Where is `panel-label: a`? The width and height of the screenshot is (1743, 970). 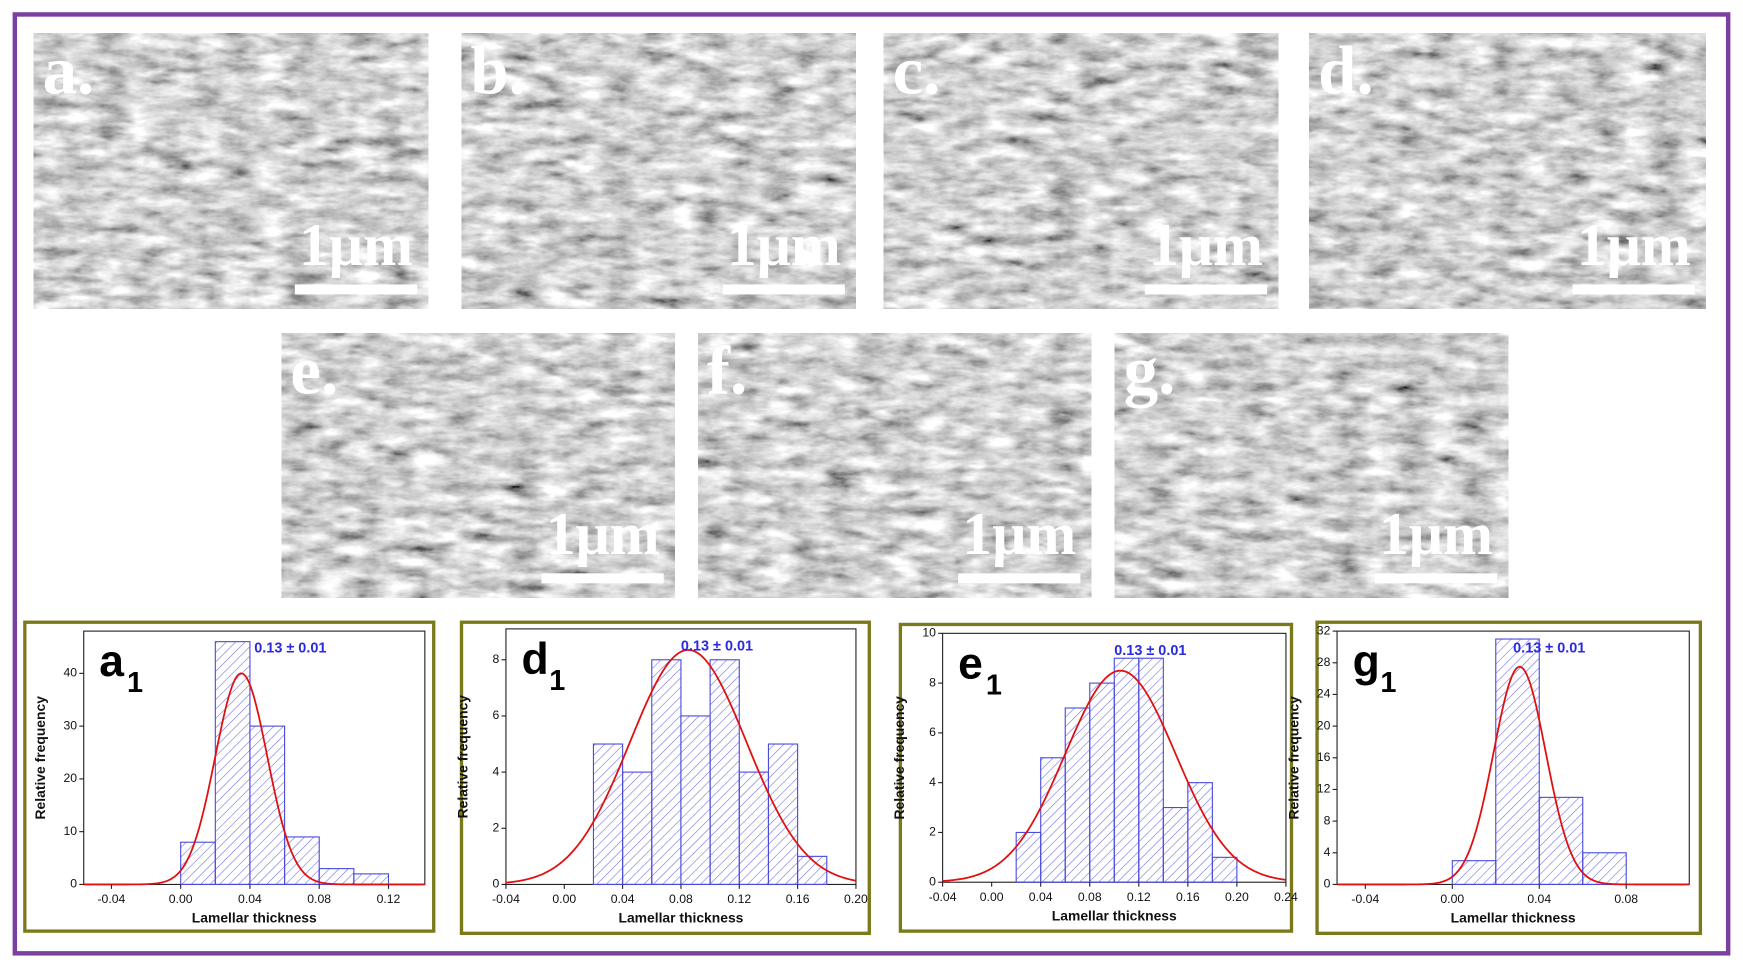 panel-label: a is located at coordinates (111, 661).